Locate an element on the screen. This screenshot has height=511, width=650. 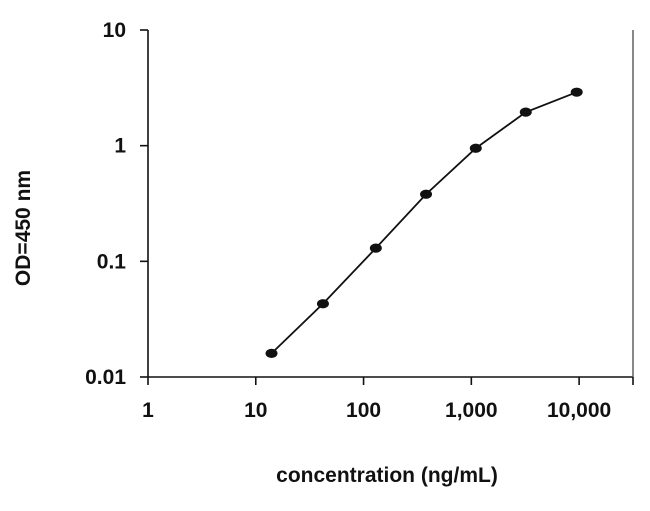
y-tick-label: 1 is located at coordinates (120, 146).